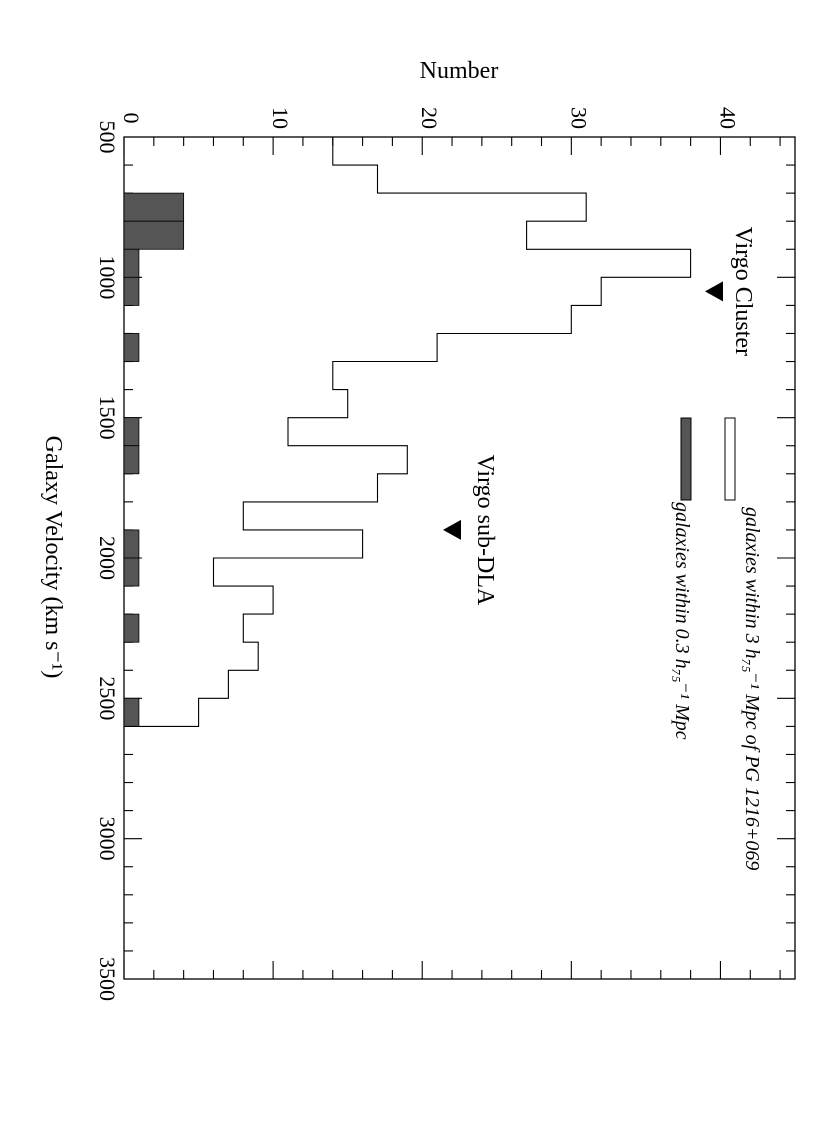 The image size is (830, 1127). I want to click on x-tick-label: 3500, so click(107, 979).